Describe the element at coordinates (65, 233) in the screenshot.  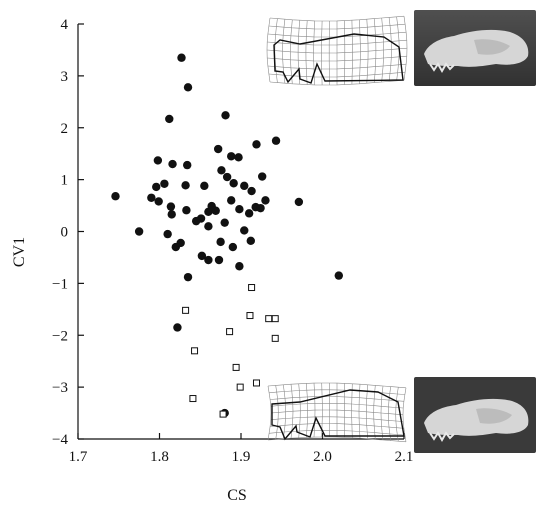
I see `y-tick-label: 0` at that location.